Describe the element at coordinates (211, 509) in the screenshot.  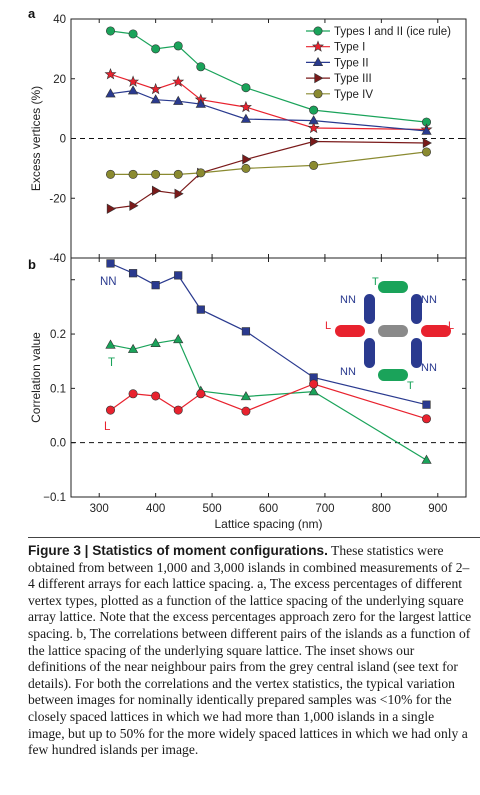
I see `b-x-tick-label: 500` at that location.